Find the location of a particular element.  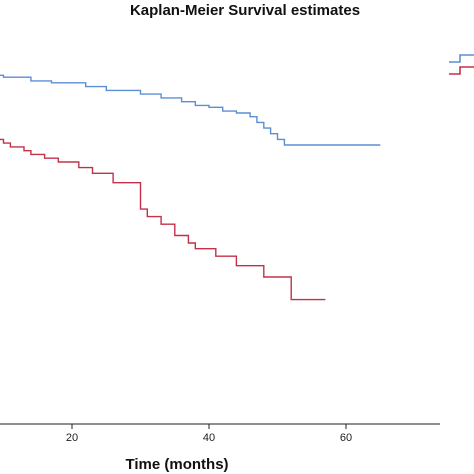

chart-title: Kaplan-Meier Survival estimates is located at coordinates (245, 10).